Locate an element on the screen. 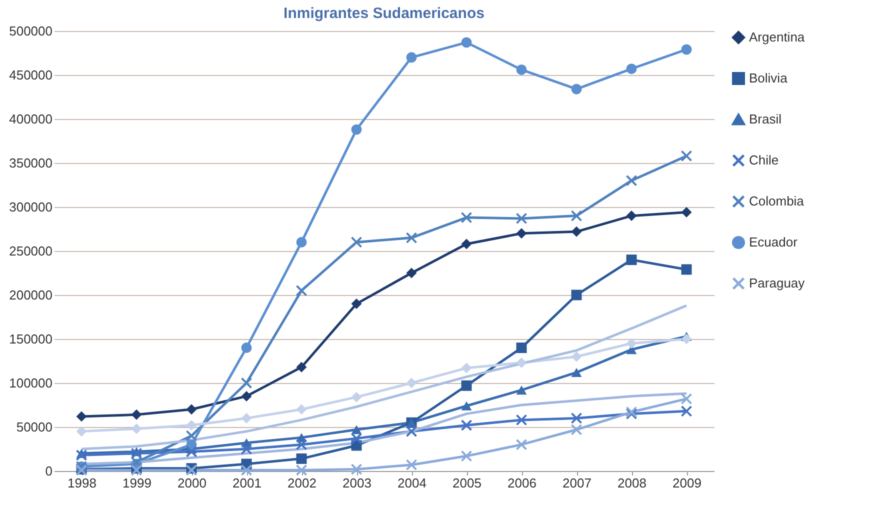  y-tick-label: 250000 is located at coordinates (30, 251).